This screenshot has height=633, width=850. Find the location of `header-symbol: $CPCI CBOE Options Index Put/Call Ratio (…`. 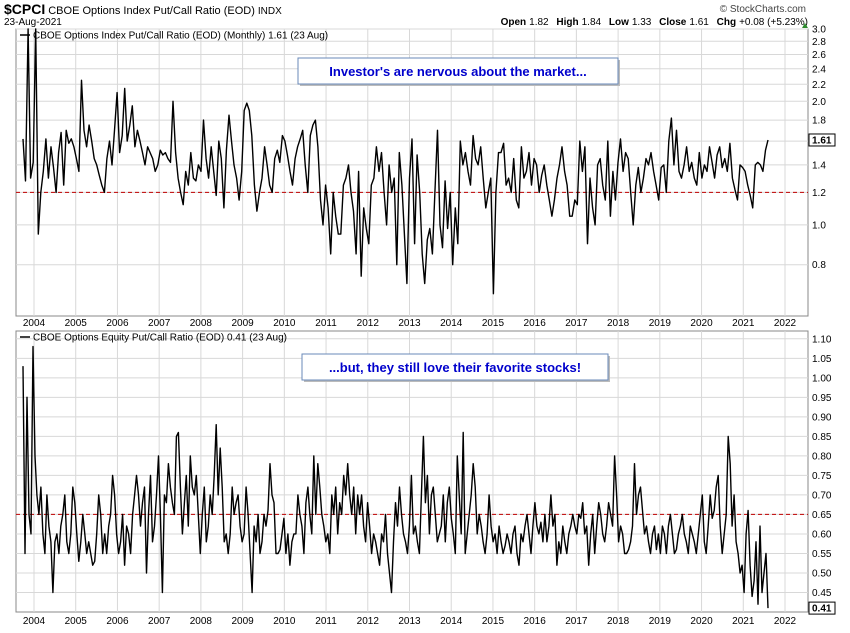

header-symbol: $CPCI CBOE Options Index Put/Call Ratio (… is located at coordinates (143, 9).